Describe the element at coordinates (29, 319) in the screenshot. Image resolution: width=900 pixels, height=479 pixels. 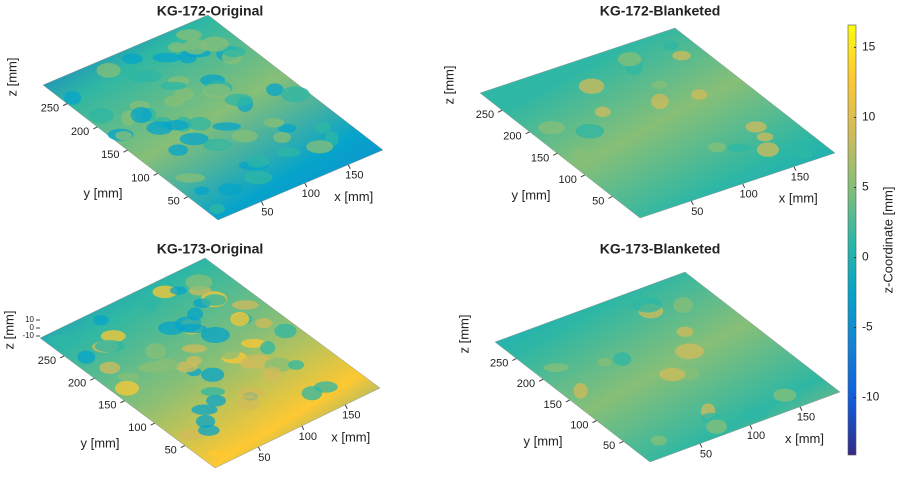
I see `z-tick-label: 10` at that location.